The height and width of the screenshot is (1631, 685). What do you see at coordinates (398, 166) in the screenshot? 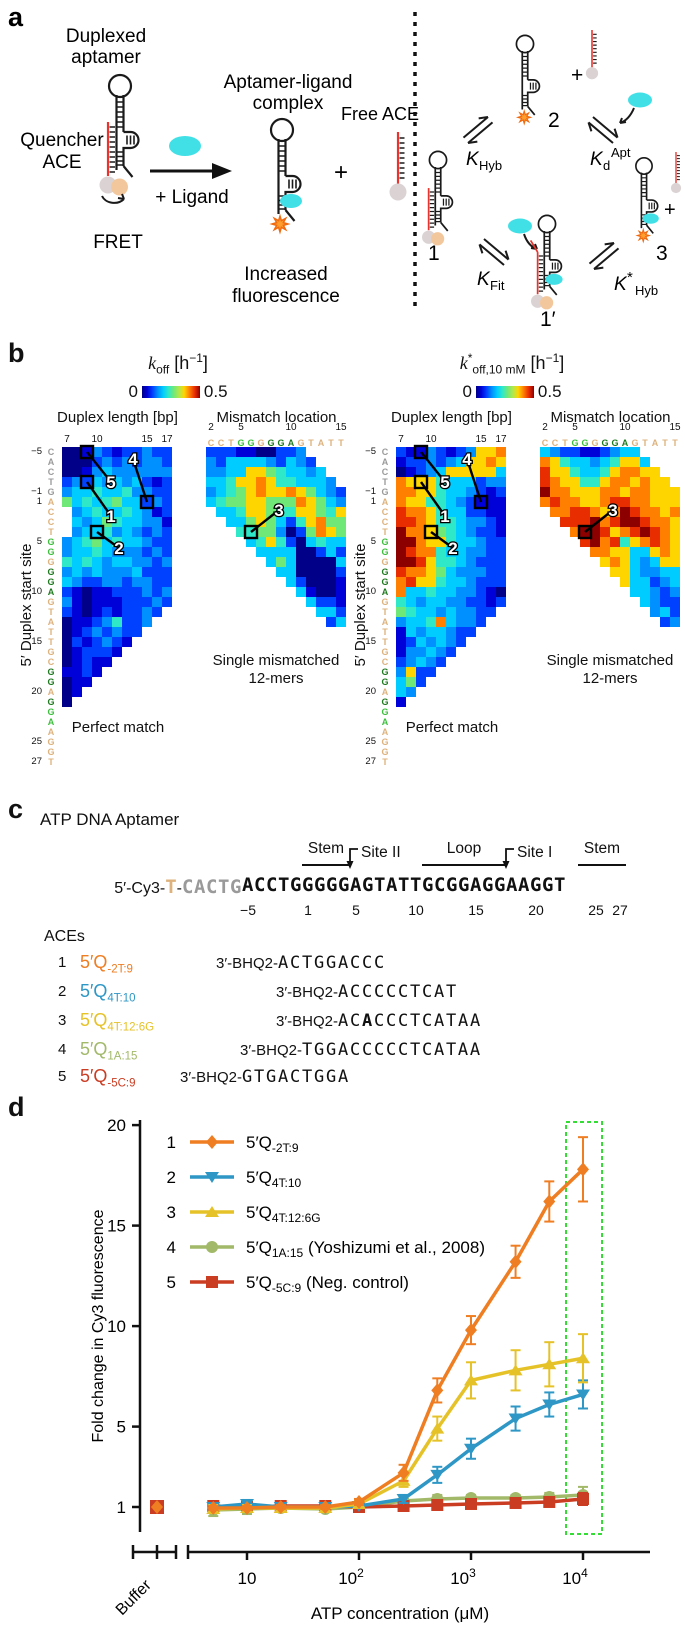
I see `free-ace-structure` at bounding box center [398, 166].